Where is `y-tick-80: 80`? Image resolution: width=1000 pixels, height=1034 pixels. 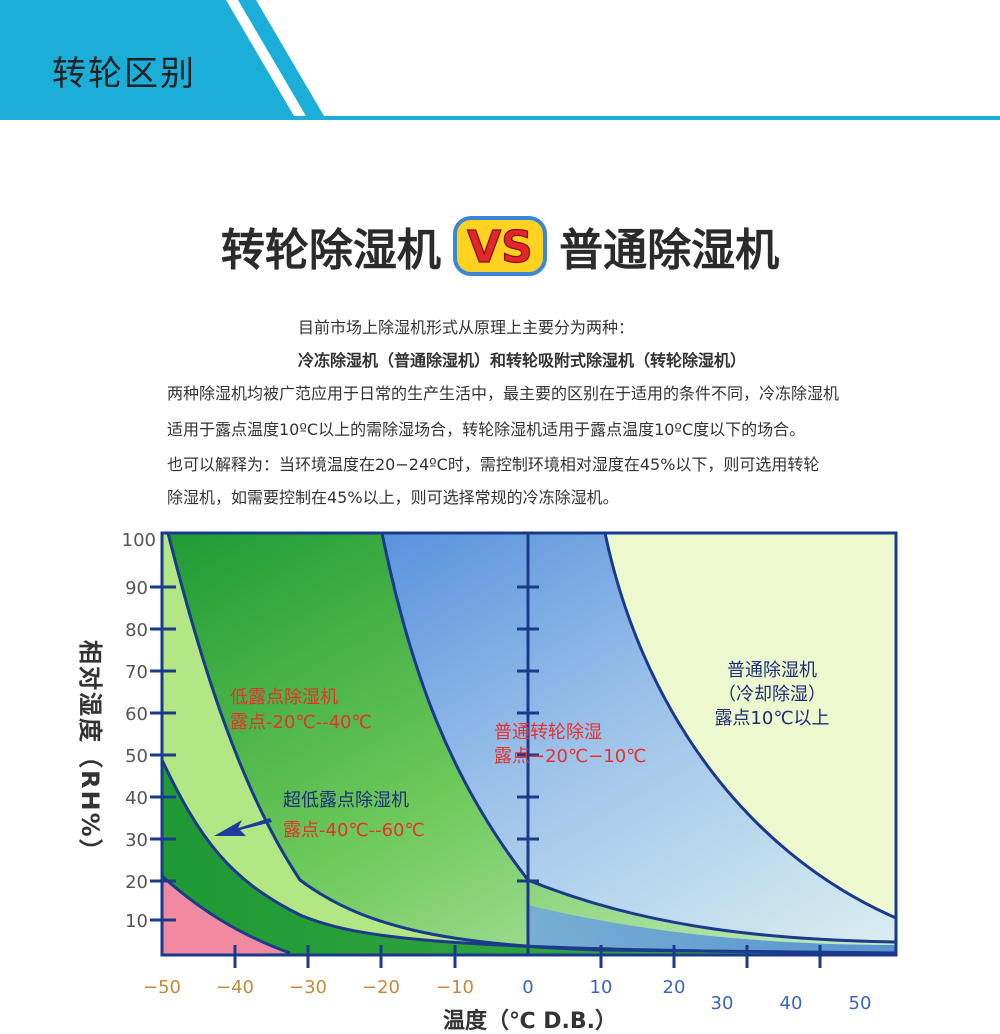
y-tick-80: 80 is located at coordinates (136, 630).